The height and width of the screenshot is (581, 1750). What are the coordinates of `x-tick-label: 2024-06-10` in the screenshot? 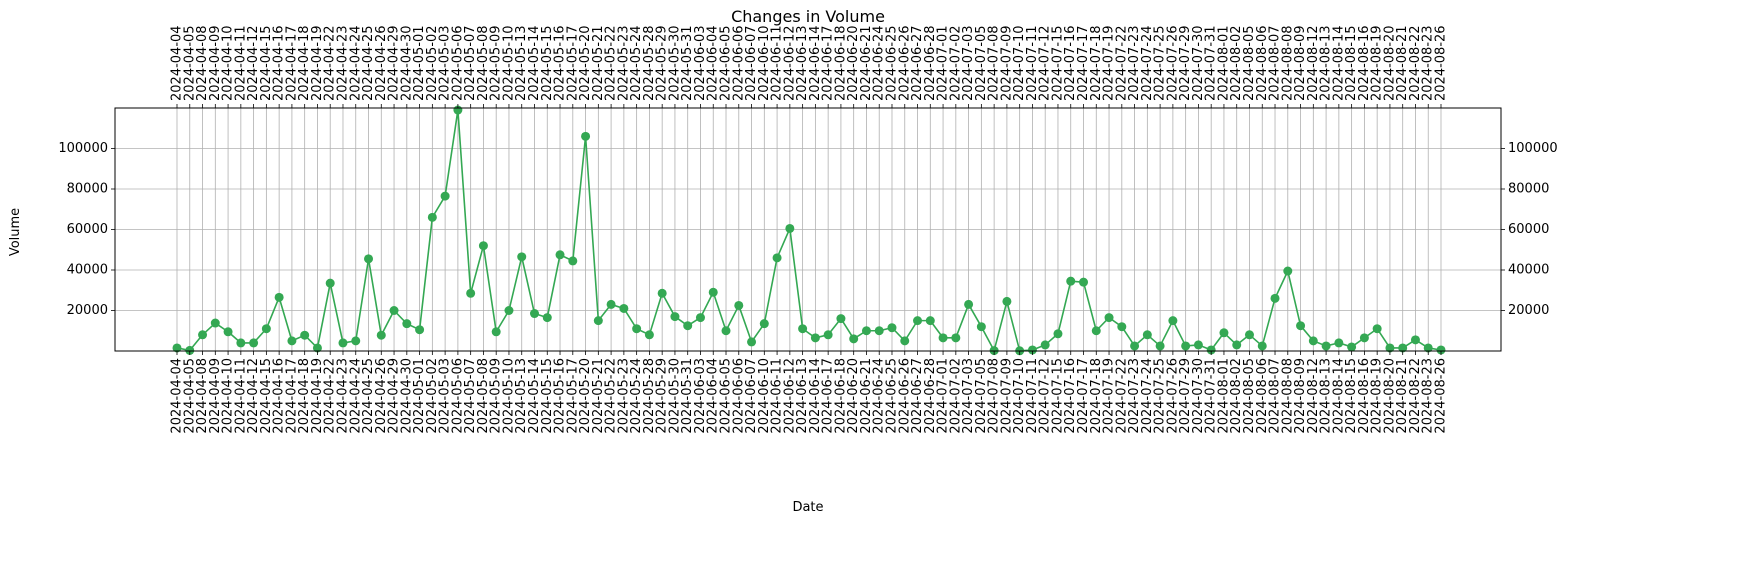 It's located at (764, 396).